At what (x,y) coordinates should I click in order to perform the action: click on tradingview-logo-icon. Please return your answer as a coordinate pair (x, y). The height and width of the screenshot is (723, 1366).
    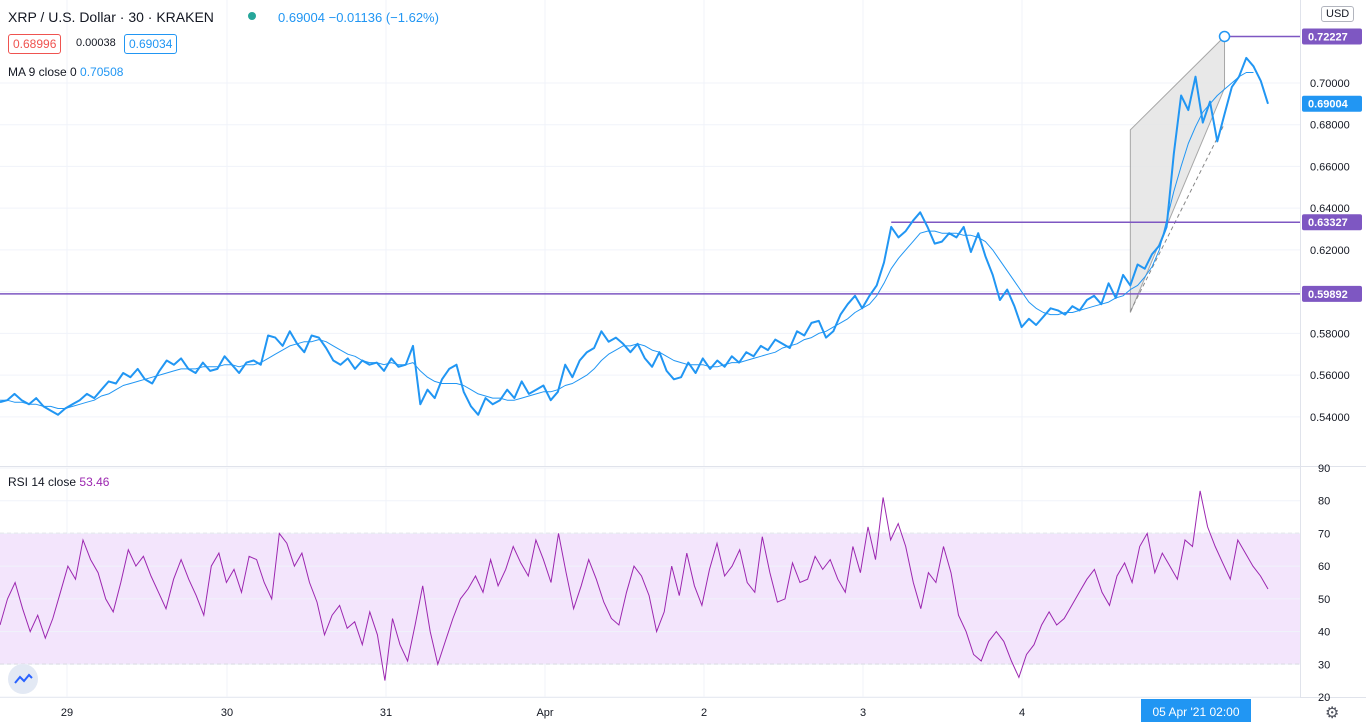
    Looking at the image, I should click on (23, 679).